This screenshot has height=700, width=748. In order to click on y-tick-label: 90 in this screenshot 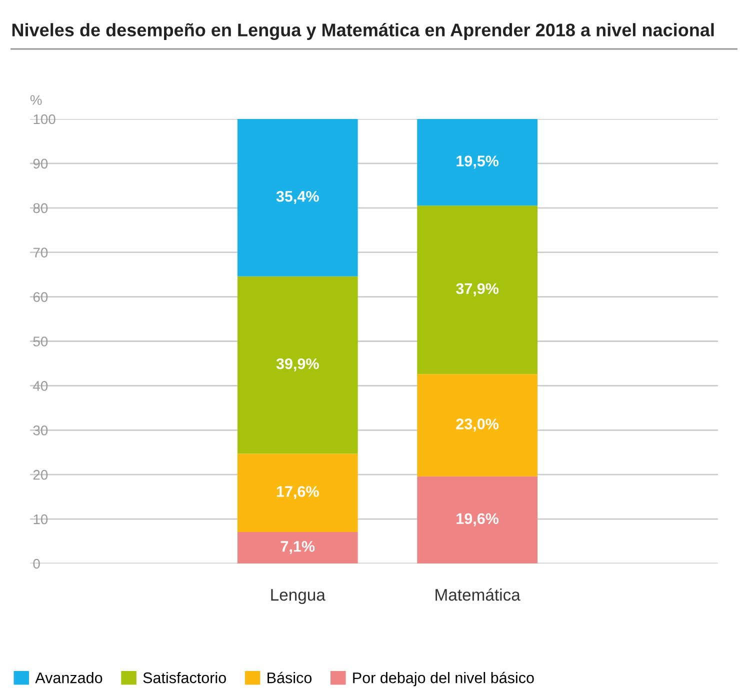, I will do `click(40, 163)`.